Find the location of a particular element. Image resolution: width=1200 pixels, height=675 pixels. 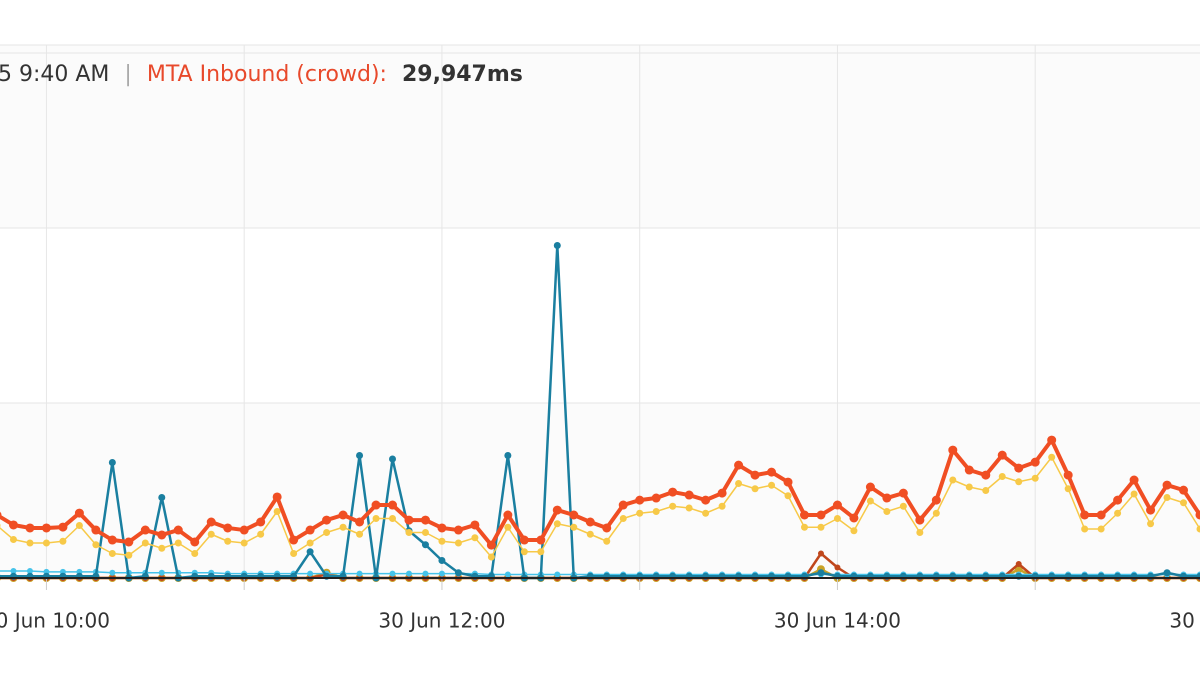

x-tick-label: 30 Jun 14:00 is located at coordinates (837, 621).